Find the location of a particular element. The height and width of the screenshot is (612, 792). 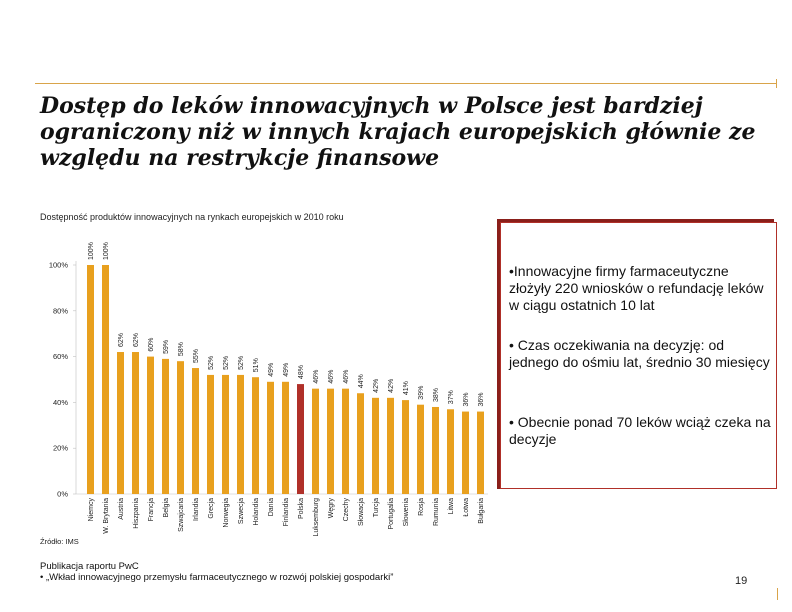

bar-polska is located at coordinates (300, 439).